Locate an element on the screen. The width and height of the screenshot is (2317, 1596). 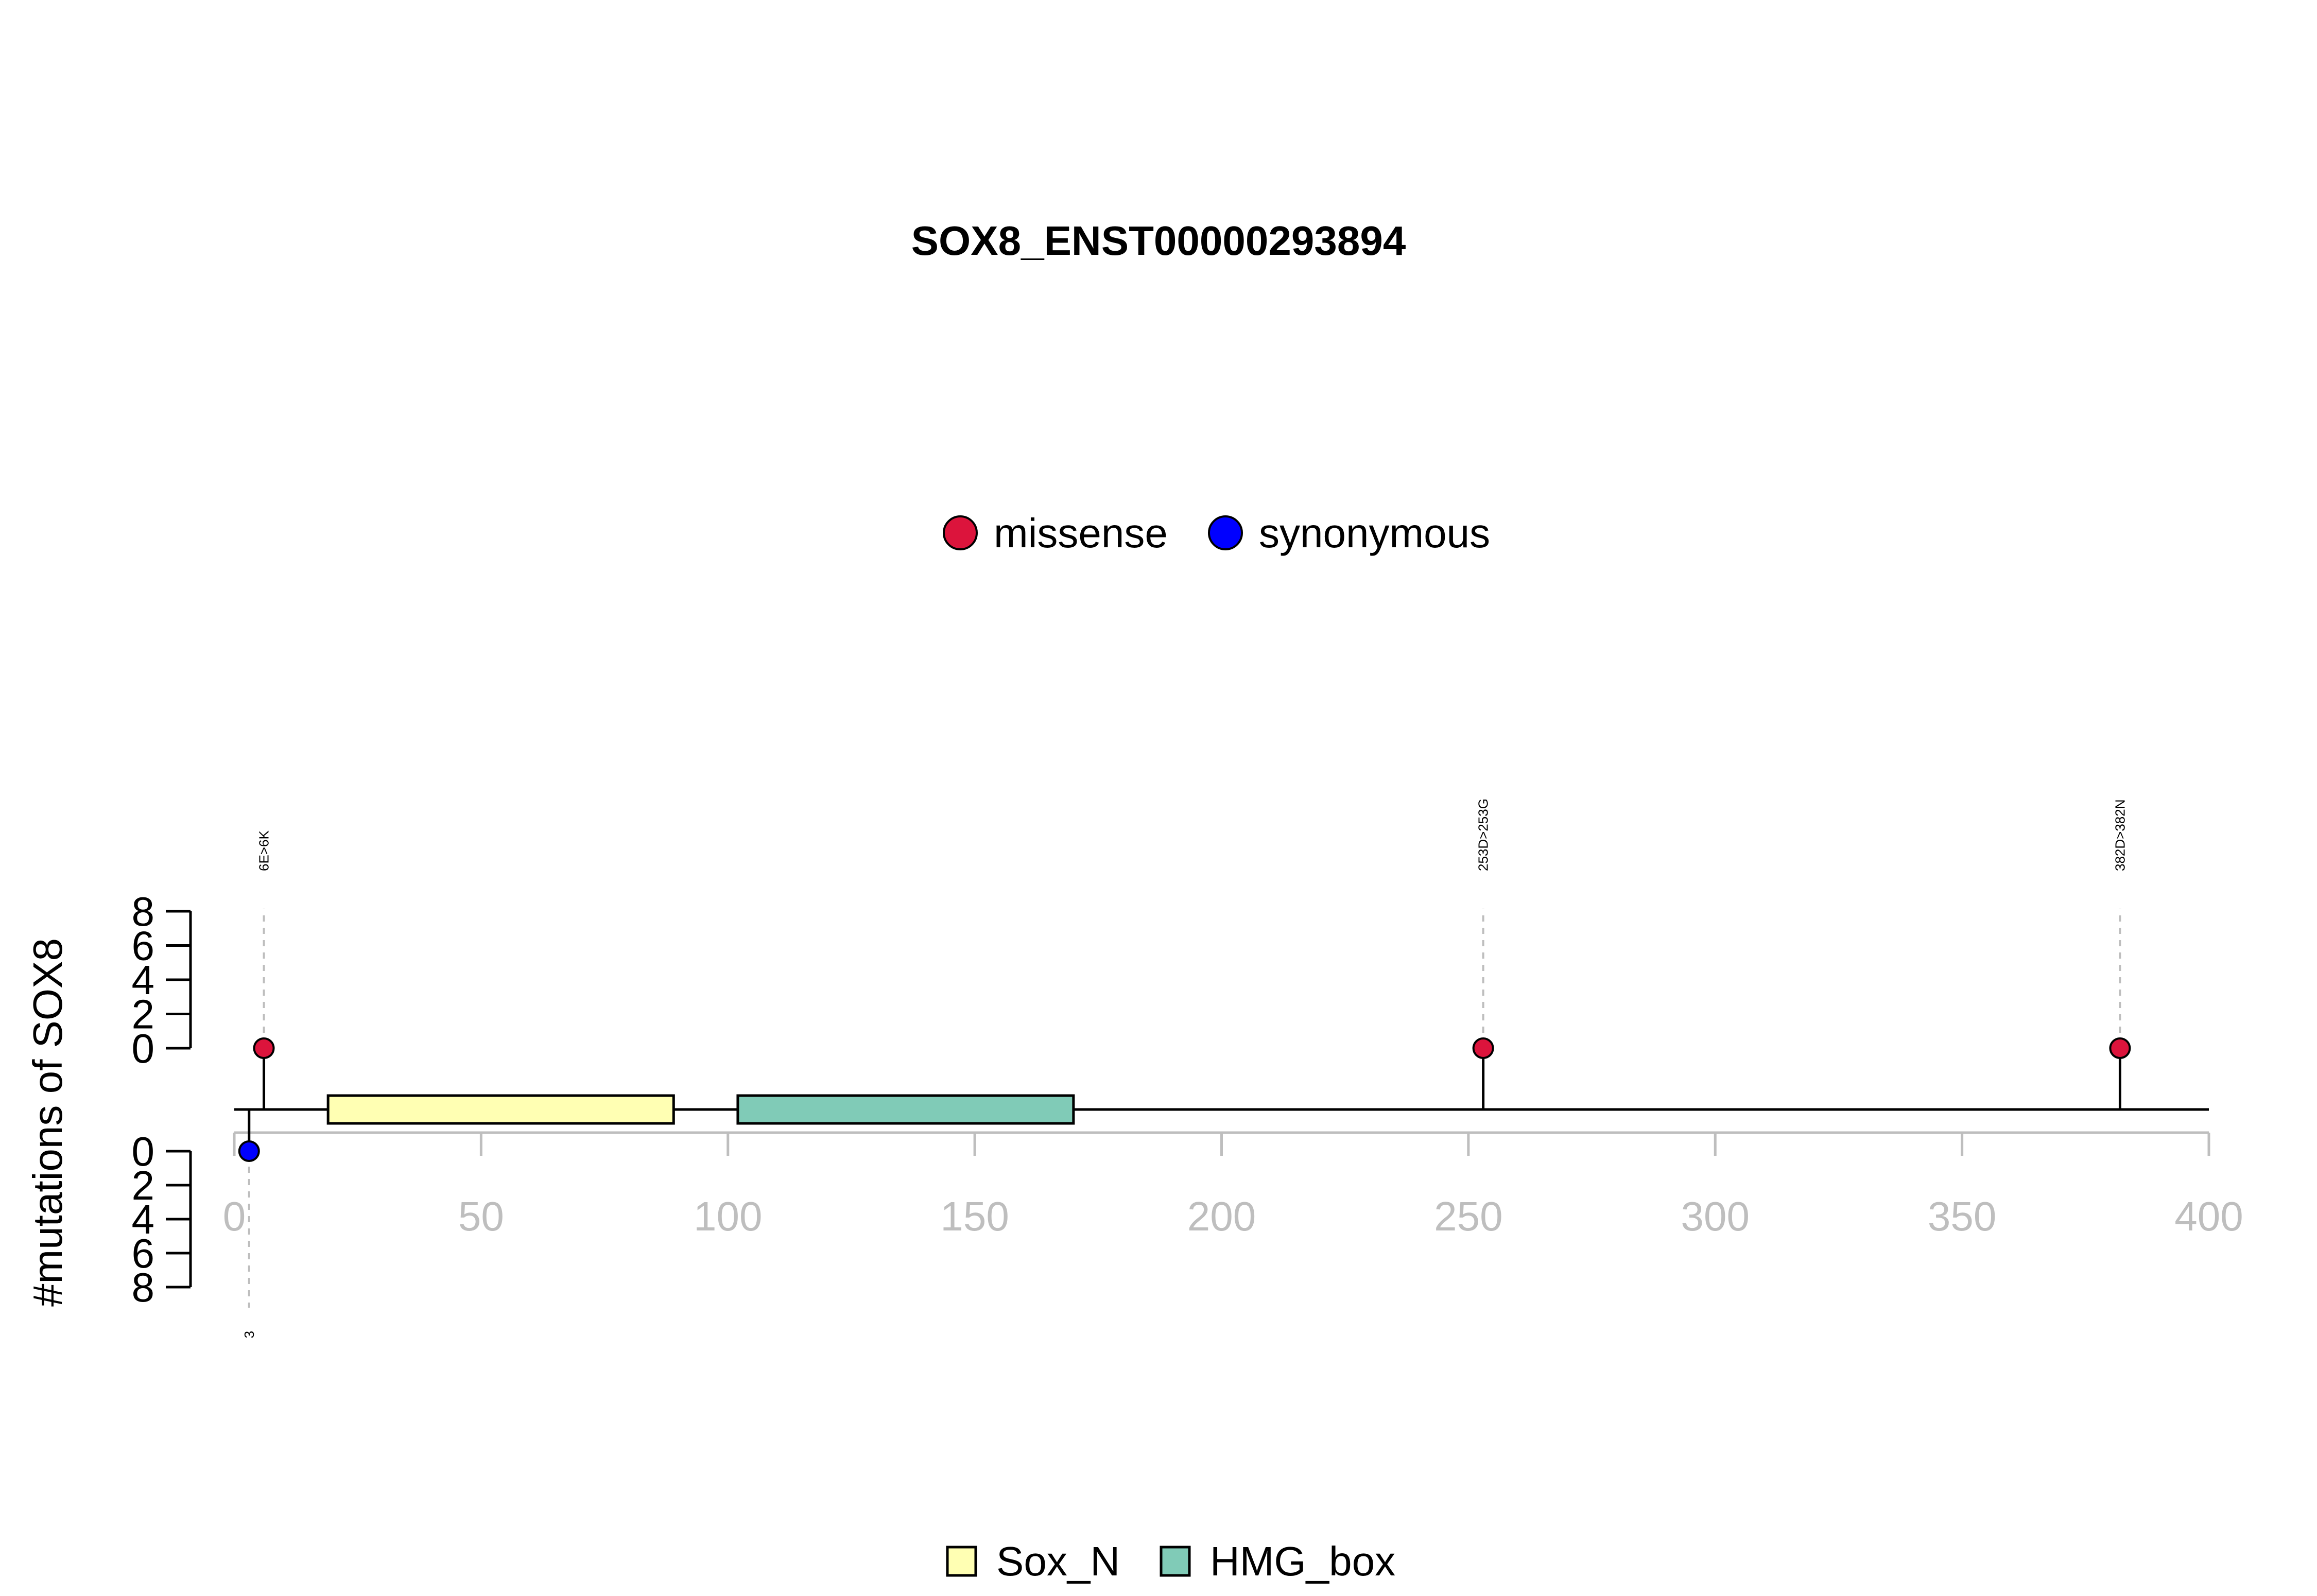
domain-HMG_box is located at coordinates (905, 1109).